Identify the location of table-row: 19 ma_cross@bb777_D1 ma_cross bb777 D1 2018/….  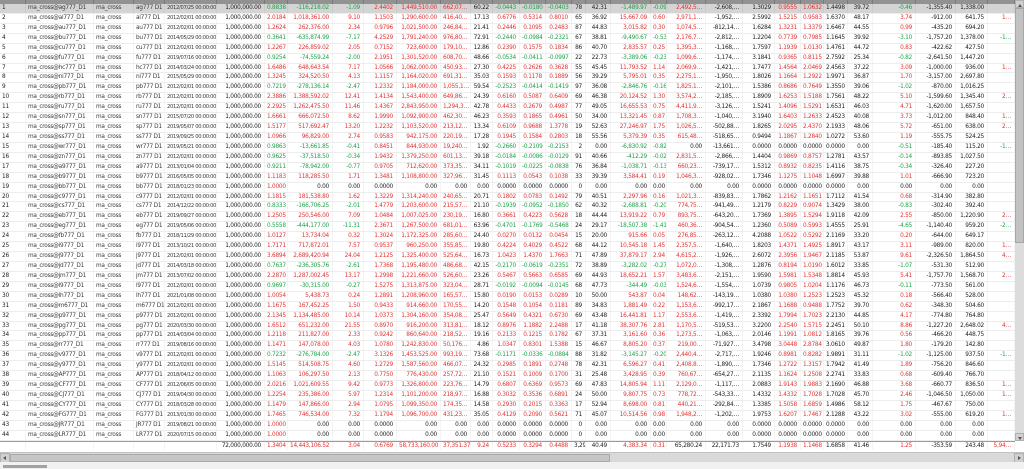
(507, 187).